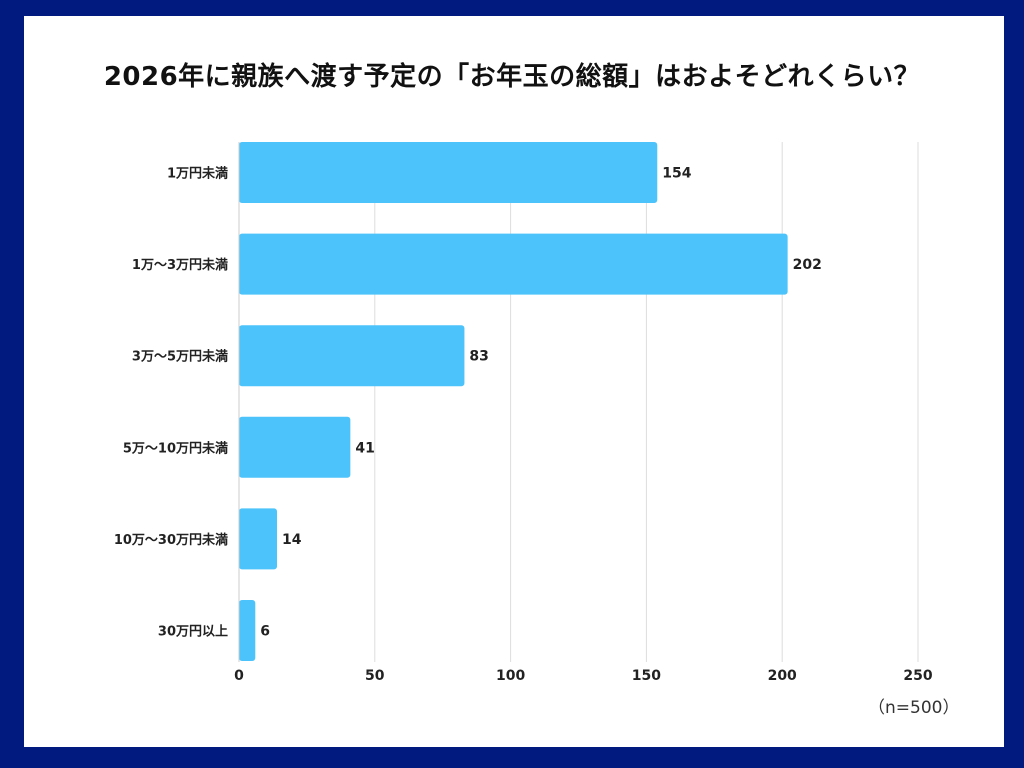 Image resolution: width=1024 pixels, height=768 pixels. Describe the element at coordinates (265, 632) in the screenshot. I see `data-label: 6` at that location.